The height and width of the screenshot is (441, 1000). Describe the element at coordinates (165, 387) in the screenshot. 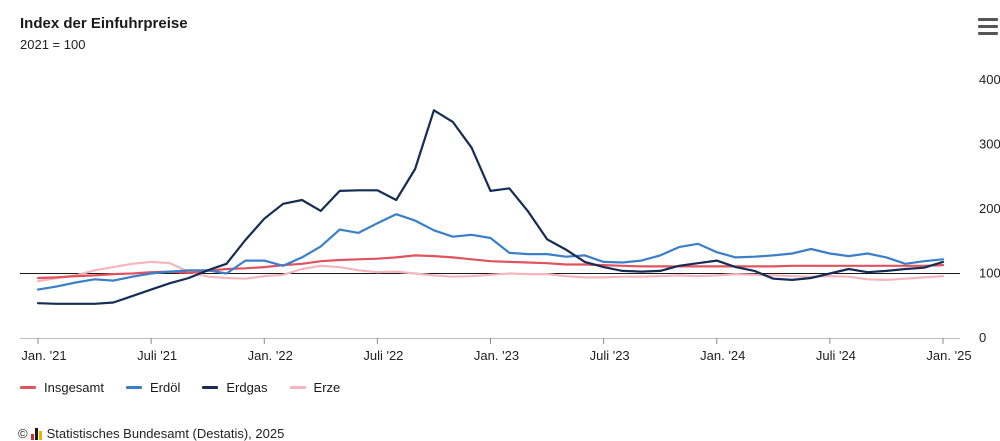

I see `legend-label: Erdöl` at that location.